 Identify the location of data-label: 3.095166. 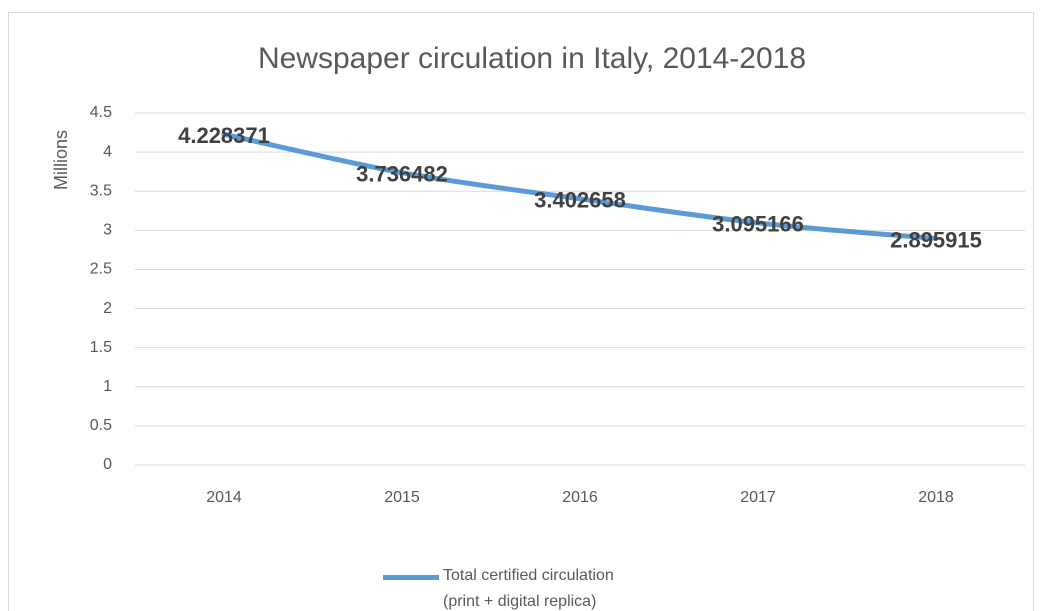
(758, 224).